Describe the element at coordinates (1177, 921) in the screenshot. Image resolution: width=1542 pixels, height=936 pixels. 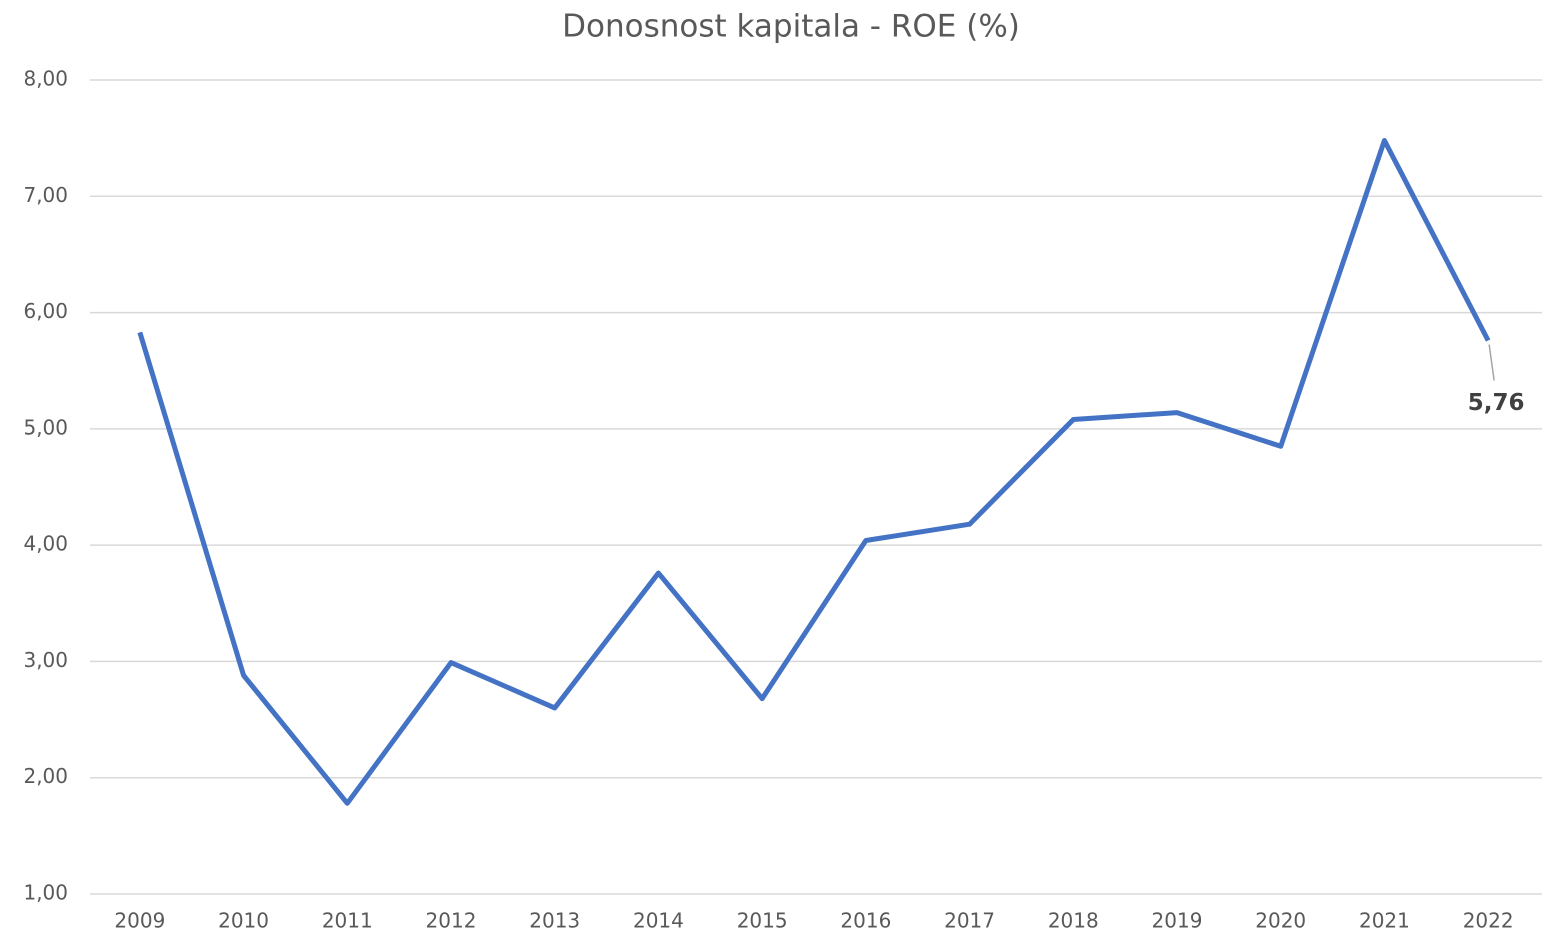
I see `x-tick-label: 2019` at that location.